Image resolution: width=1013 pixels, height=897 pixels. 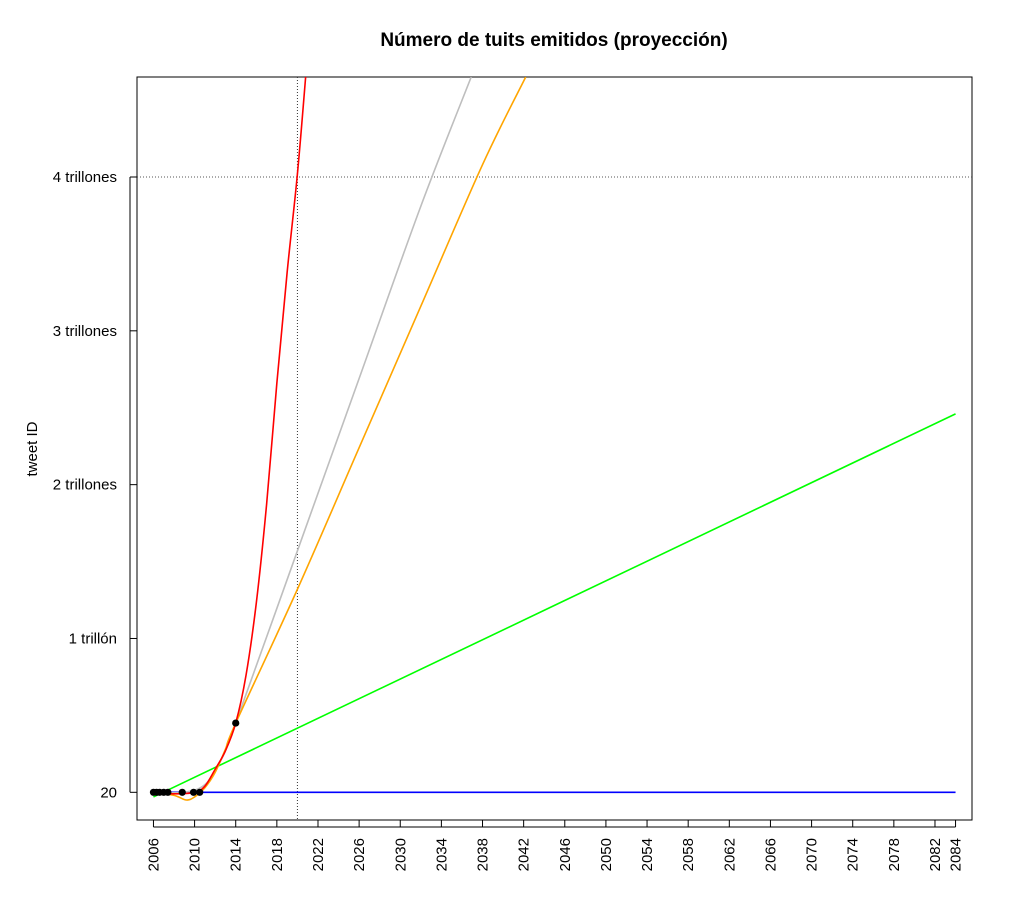 I want to click on x-tick-label-7: 2034, so click(x=441, y=854).